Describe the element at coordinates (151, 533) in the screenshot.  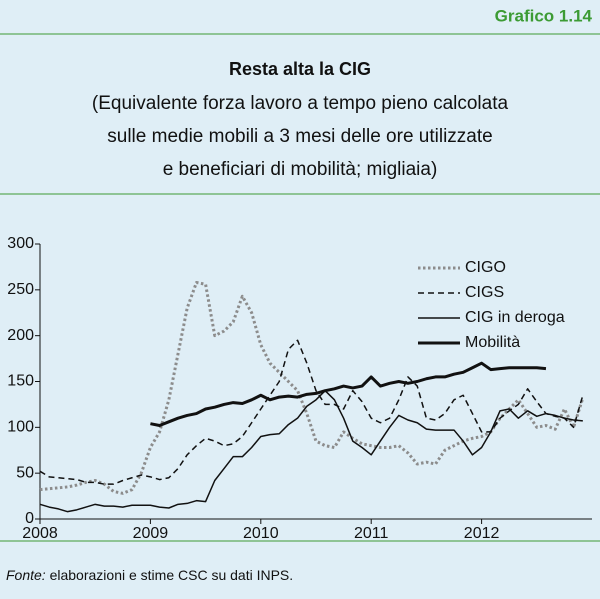
I see `x-tick-label: 2009` at that location.